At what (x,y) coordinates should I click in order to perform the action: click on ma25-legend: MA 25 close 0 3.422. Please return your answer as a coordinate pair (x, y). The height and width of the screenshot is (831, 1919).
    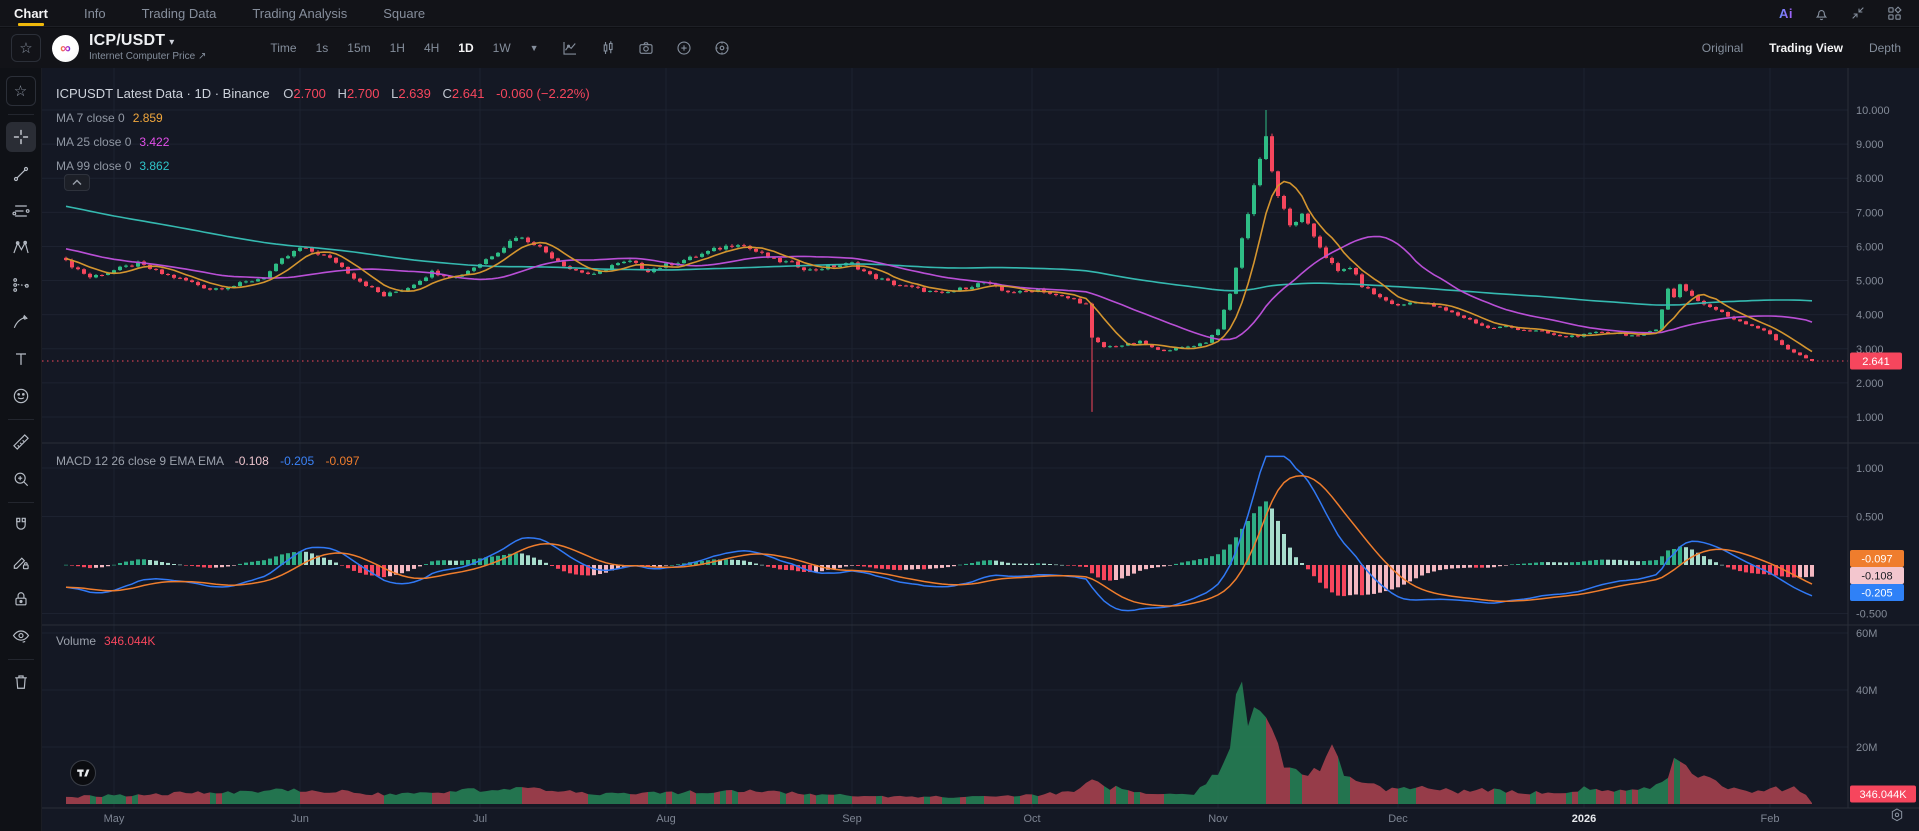
    Looking at the image, I should click on (113, 142).